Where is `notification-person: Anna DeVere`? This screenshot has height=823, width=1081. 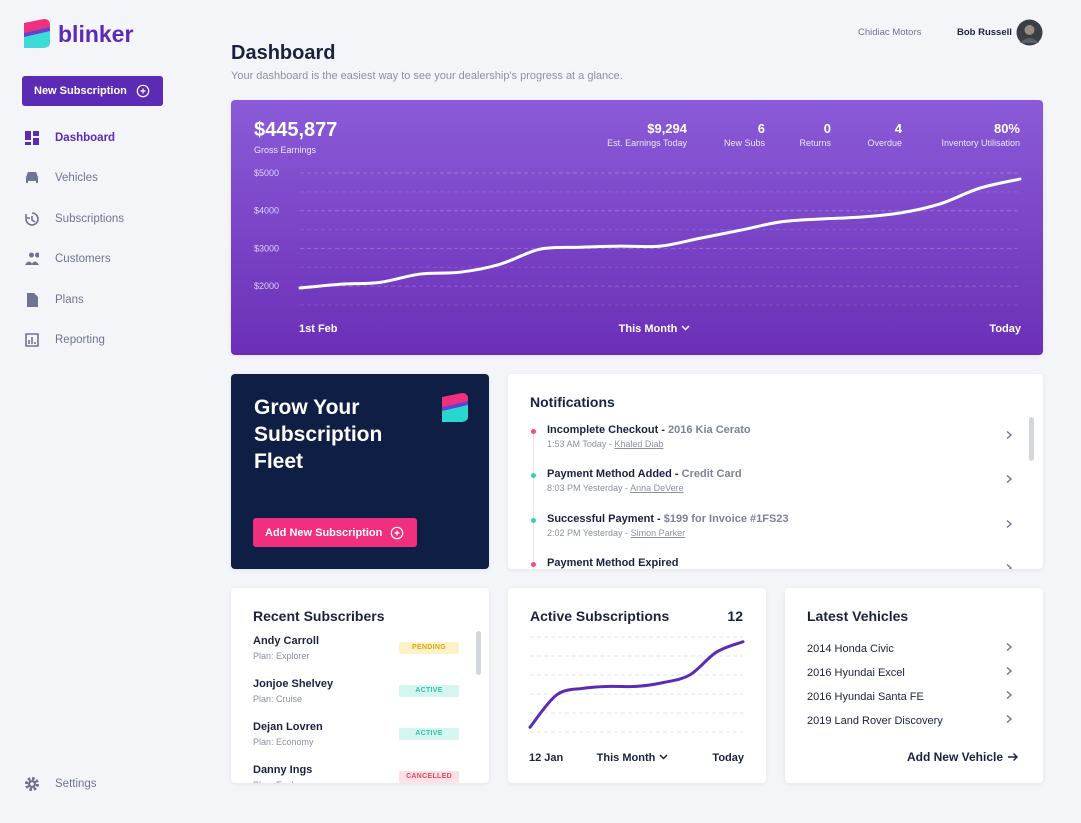 notification-person: Anna DeVere is located at coordinates (657, 488).